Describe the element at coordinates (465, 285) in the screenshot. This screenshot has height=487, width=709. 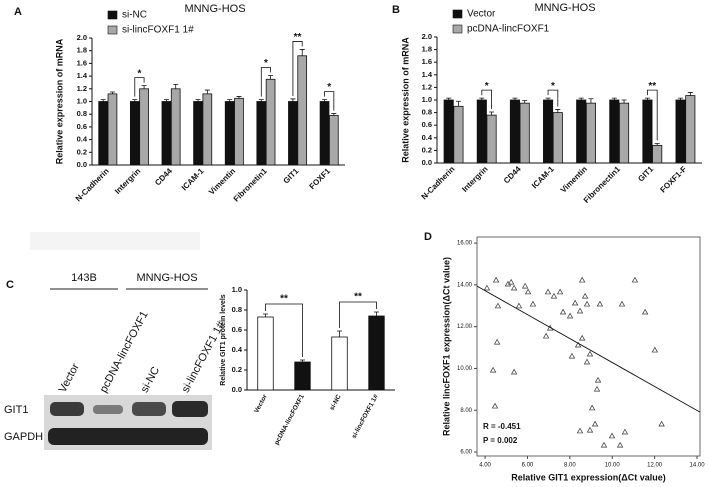
I see `y-tick-label: 14.00` at that location.